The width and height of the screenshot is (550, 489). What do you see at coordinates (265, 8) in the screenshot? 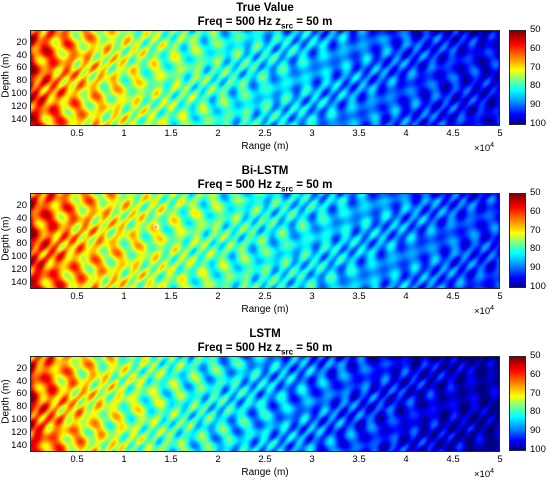
I see `chart-title: True Value` at bounding box center [265, 8].